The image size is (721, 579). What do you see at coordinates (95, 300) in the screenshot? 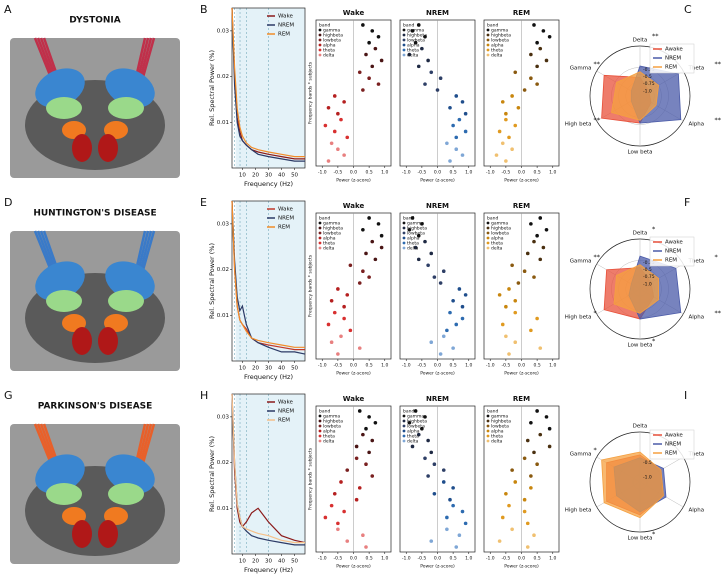
I see `brain-illustration` at bounding box center [95, 300].